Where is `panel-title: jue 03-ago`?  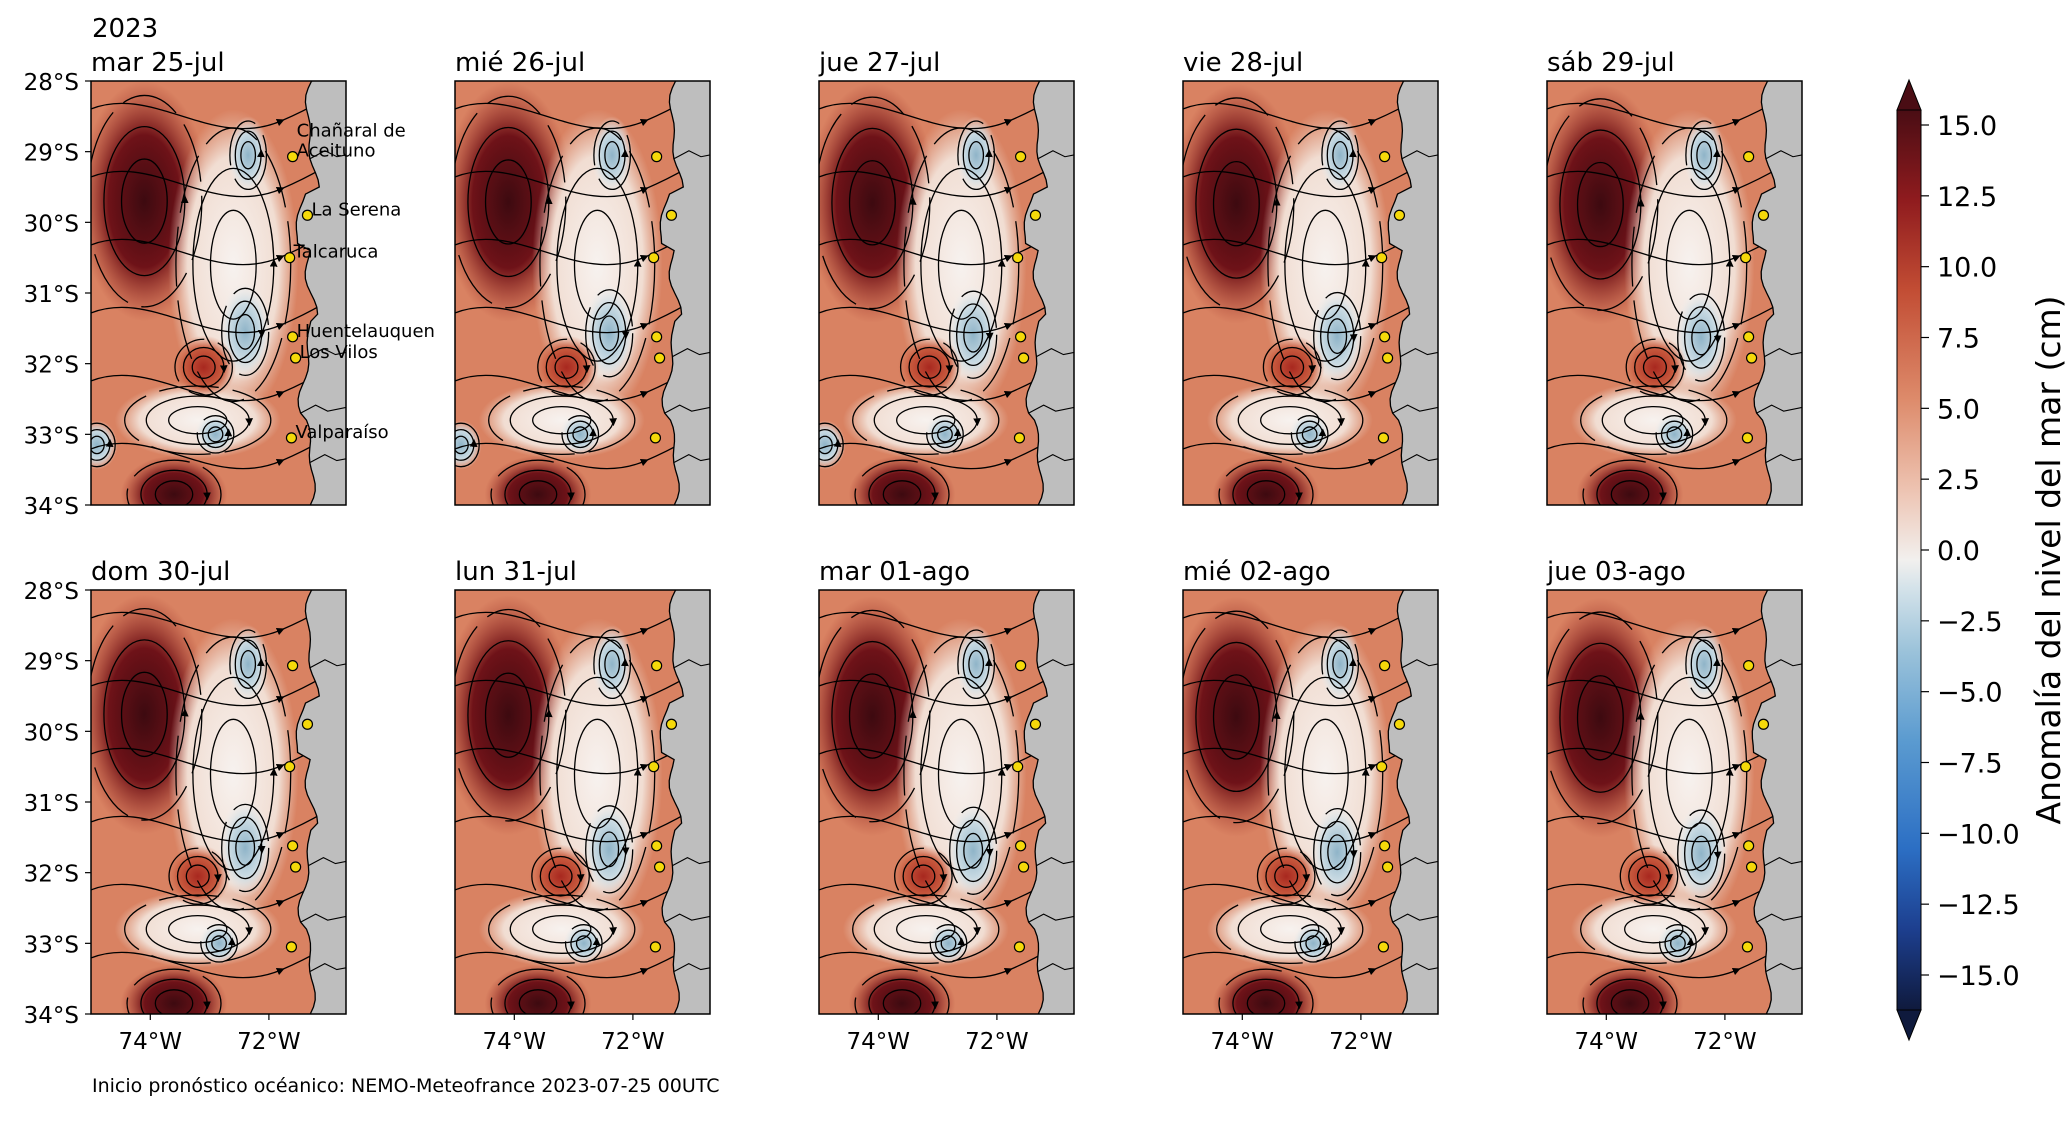
panel-title: jue 03-ago is located at coordinates (1616, 572).